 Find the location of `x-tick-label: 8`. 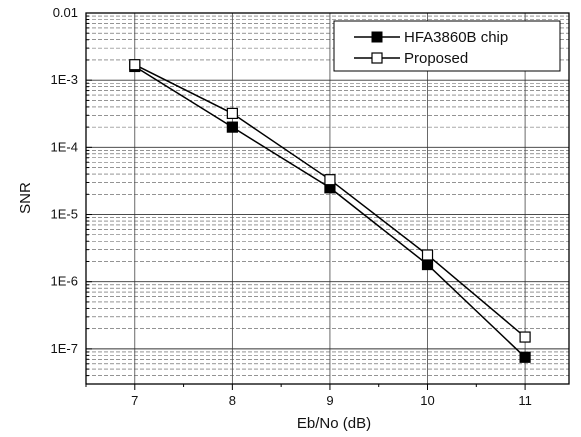

x-tick-label: 8 is located at coordinates (232, 400).